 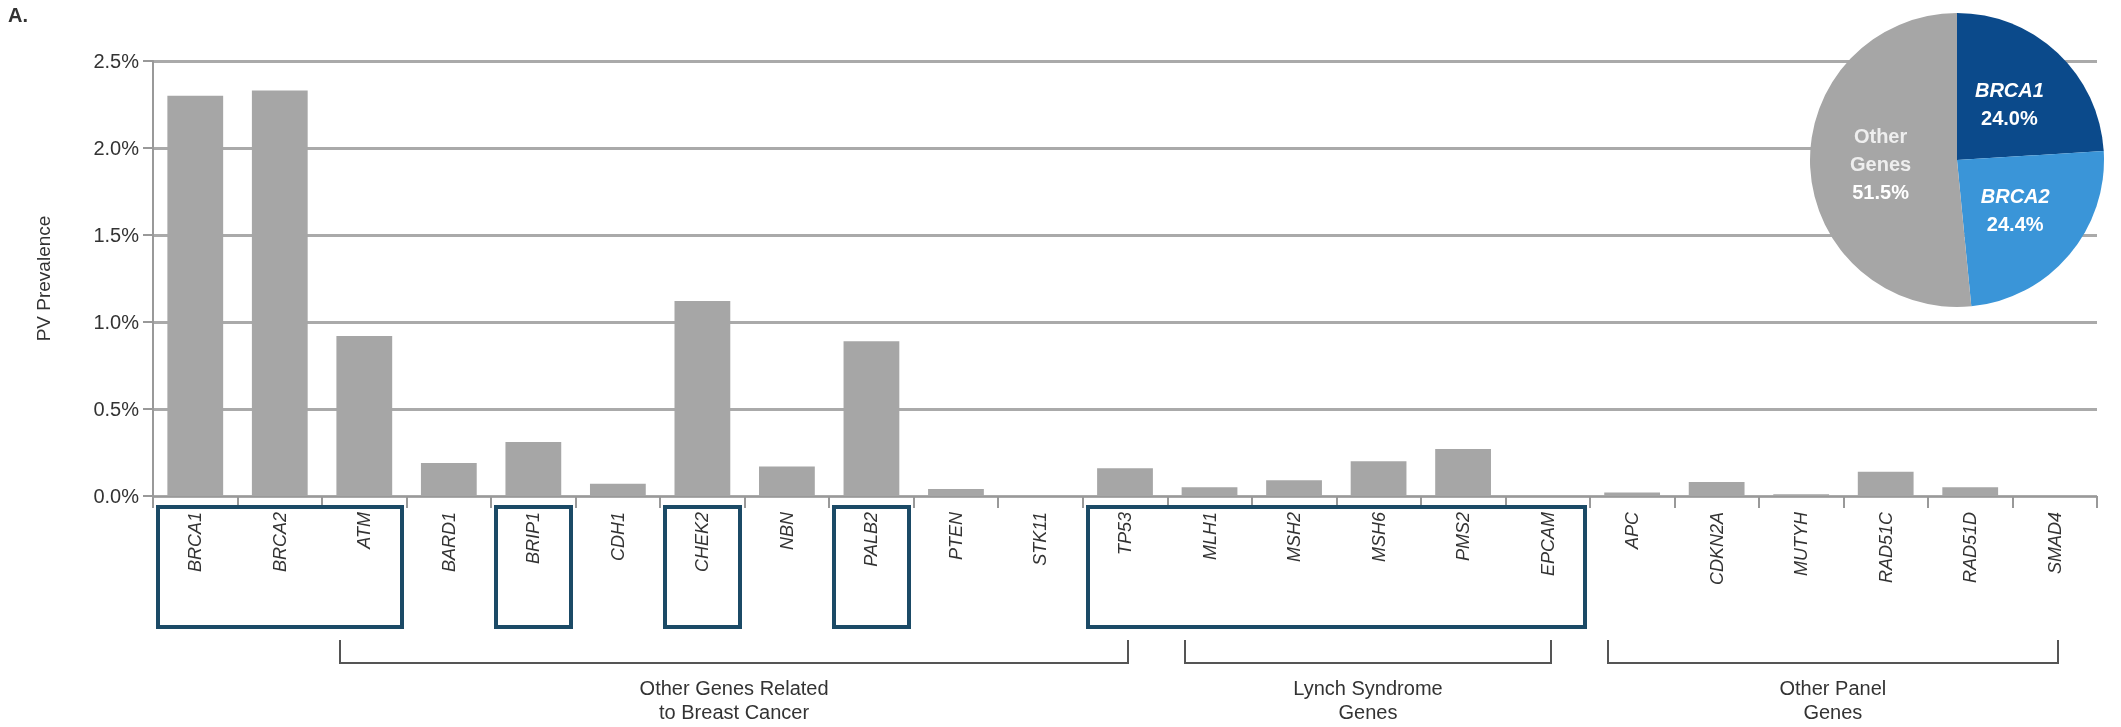 I want to click on x-tick-label: BRCA2, so click(x=279, y=542).